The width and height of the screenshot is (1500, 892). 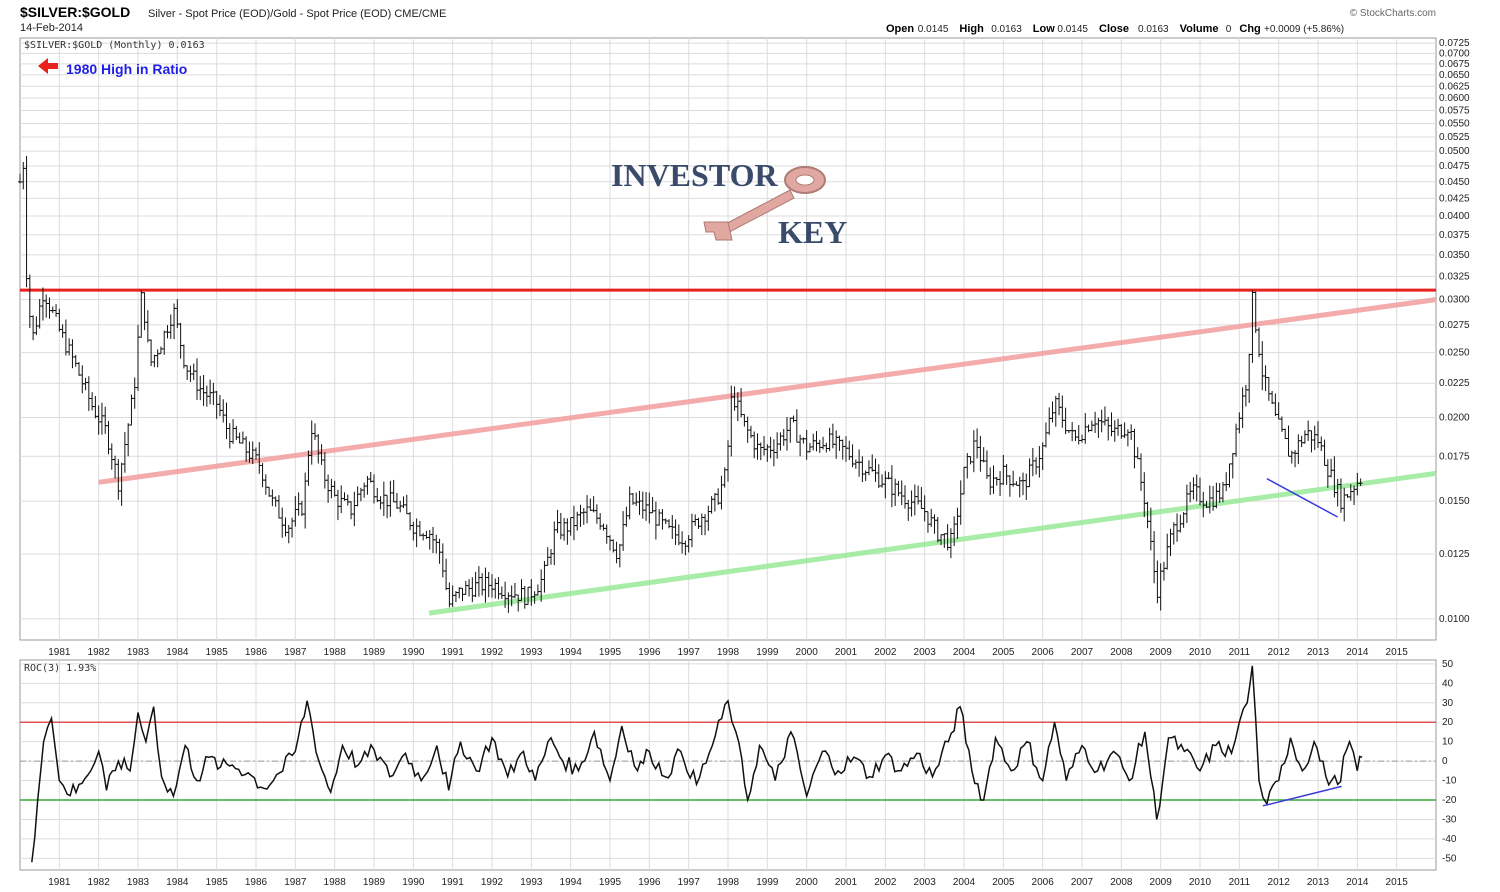 I want to click on price-y-tick: 0.0400, so click(x=1454, y=216).